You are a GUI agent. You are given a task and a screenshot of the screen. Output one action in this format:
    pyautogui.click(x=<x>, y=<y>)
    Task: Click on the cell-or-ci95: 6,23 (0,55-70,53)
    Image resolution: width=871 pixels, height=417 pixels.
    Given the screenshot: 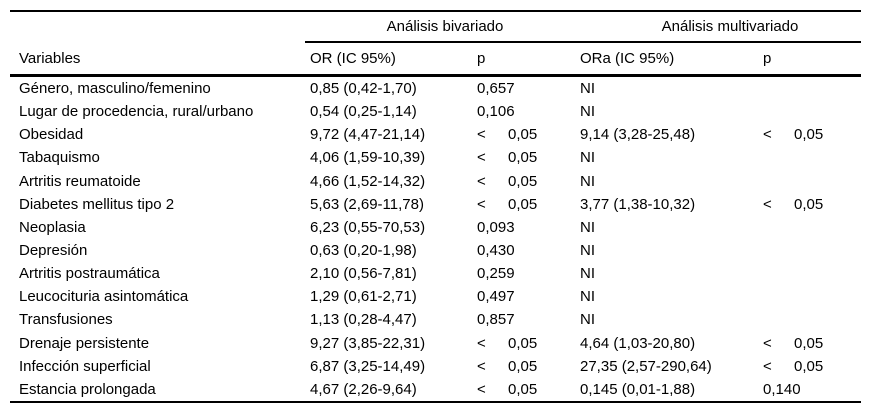 What is the action you would take?
    pyautogui.click(x=368, y=227)
    